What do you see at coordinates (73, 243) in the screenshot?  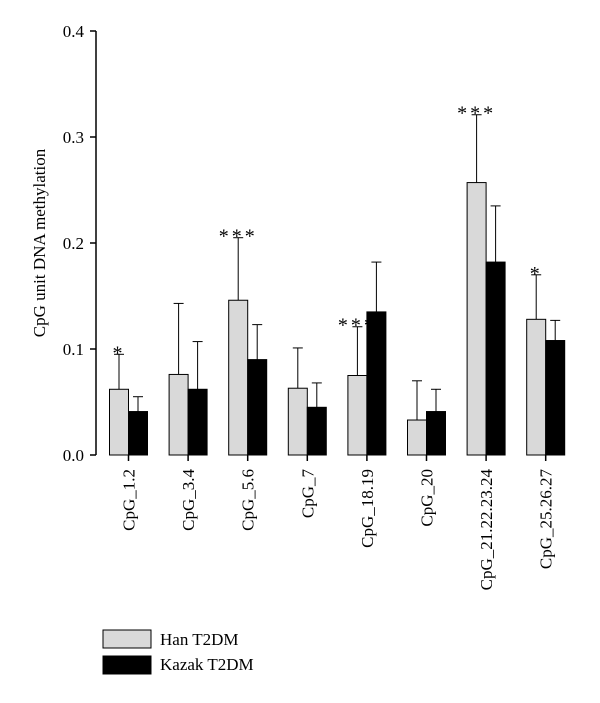 I see `y-tick-label: 0.2` at bounding box center [73, 243].